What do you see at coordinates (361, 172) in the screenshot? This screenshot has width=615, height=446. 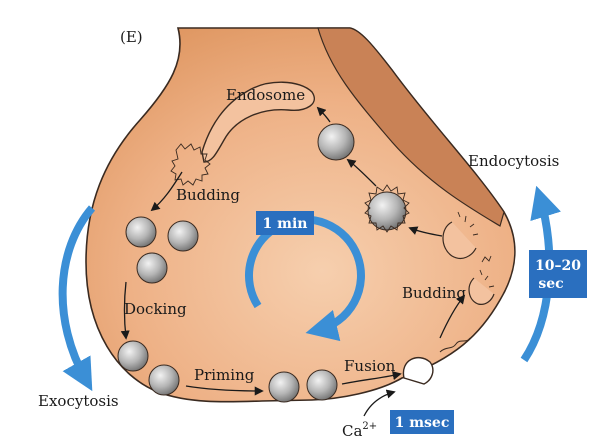 I see `arrow-coated-to-vesicle` at bounding box center [361, 172].